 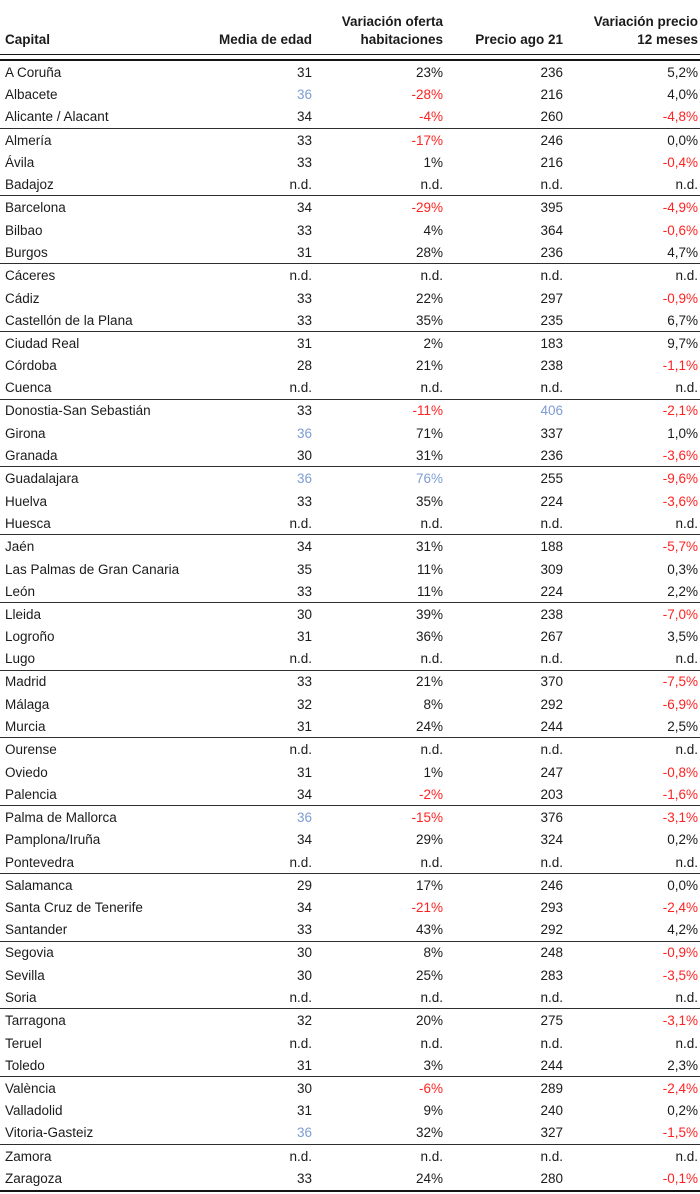 What do you see at coordinates (350, 840) in the screenshot?
I see `table-row: Pamplona/Iruña 34 29% 324 0,2%` at bounding box center [350, 840].